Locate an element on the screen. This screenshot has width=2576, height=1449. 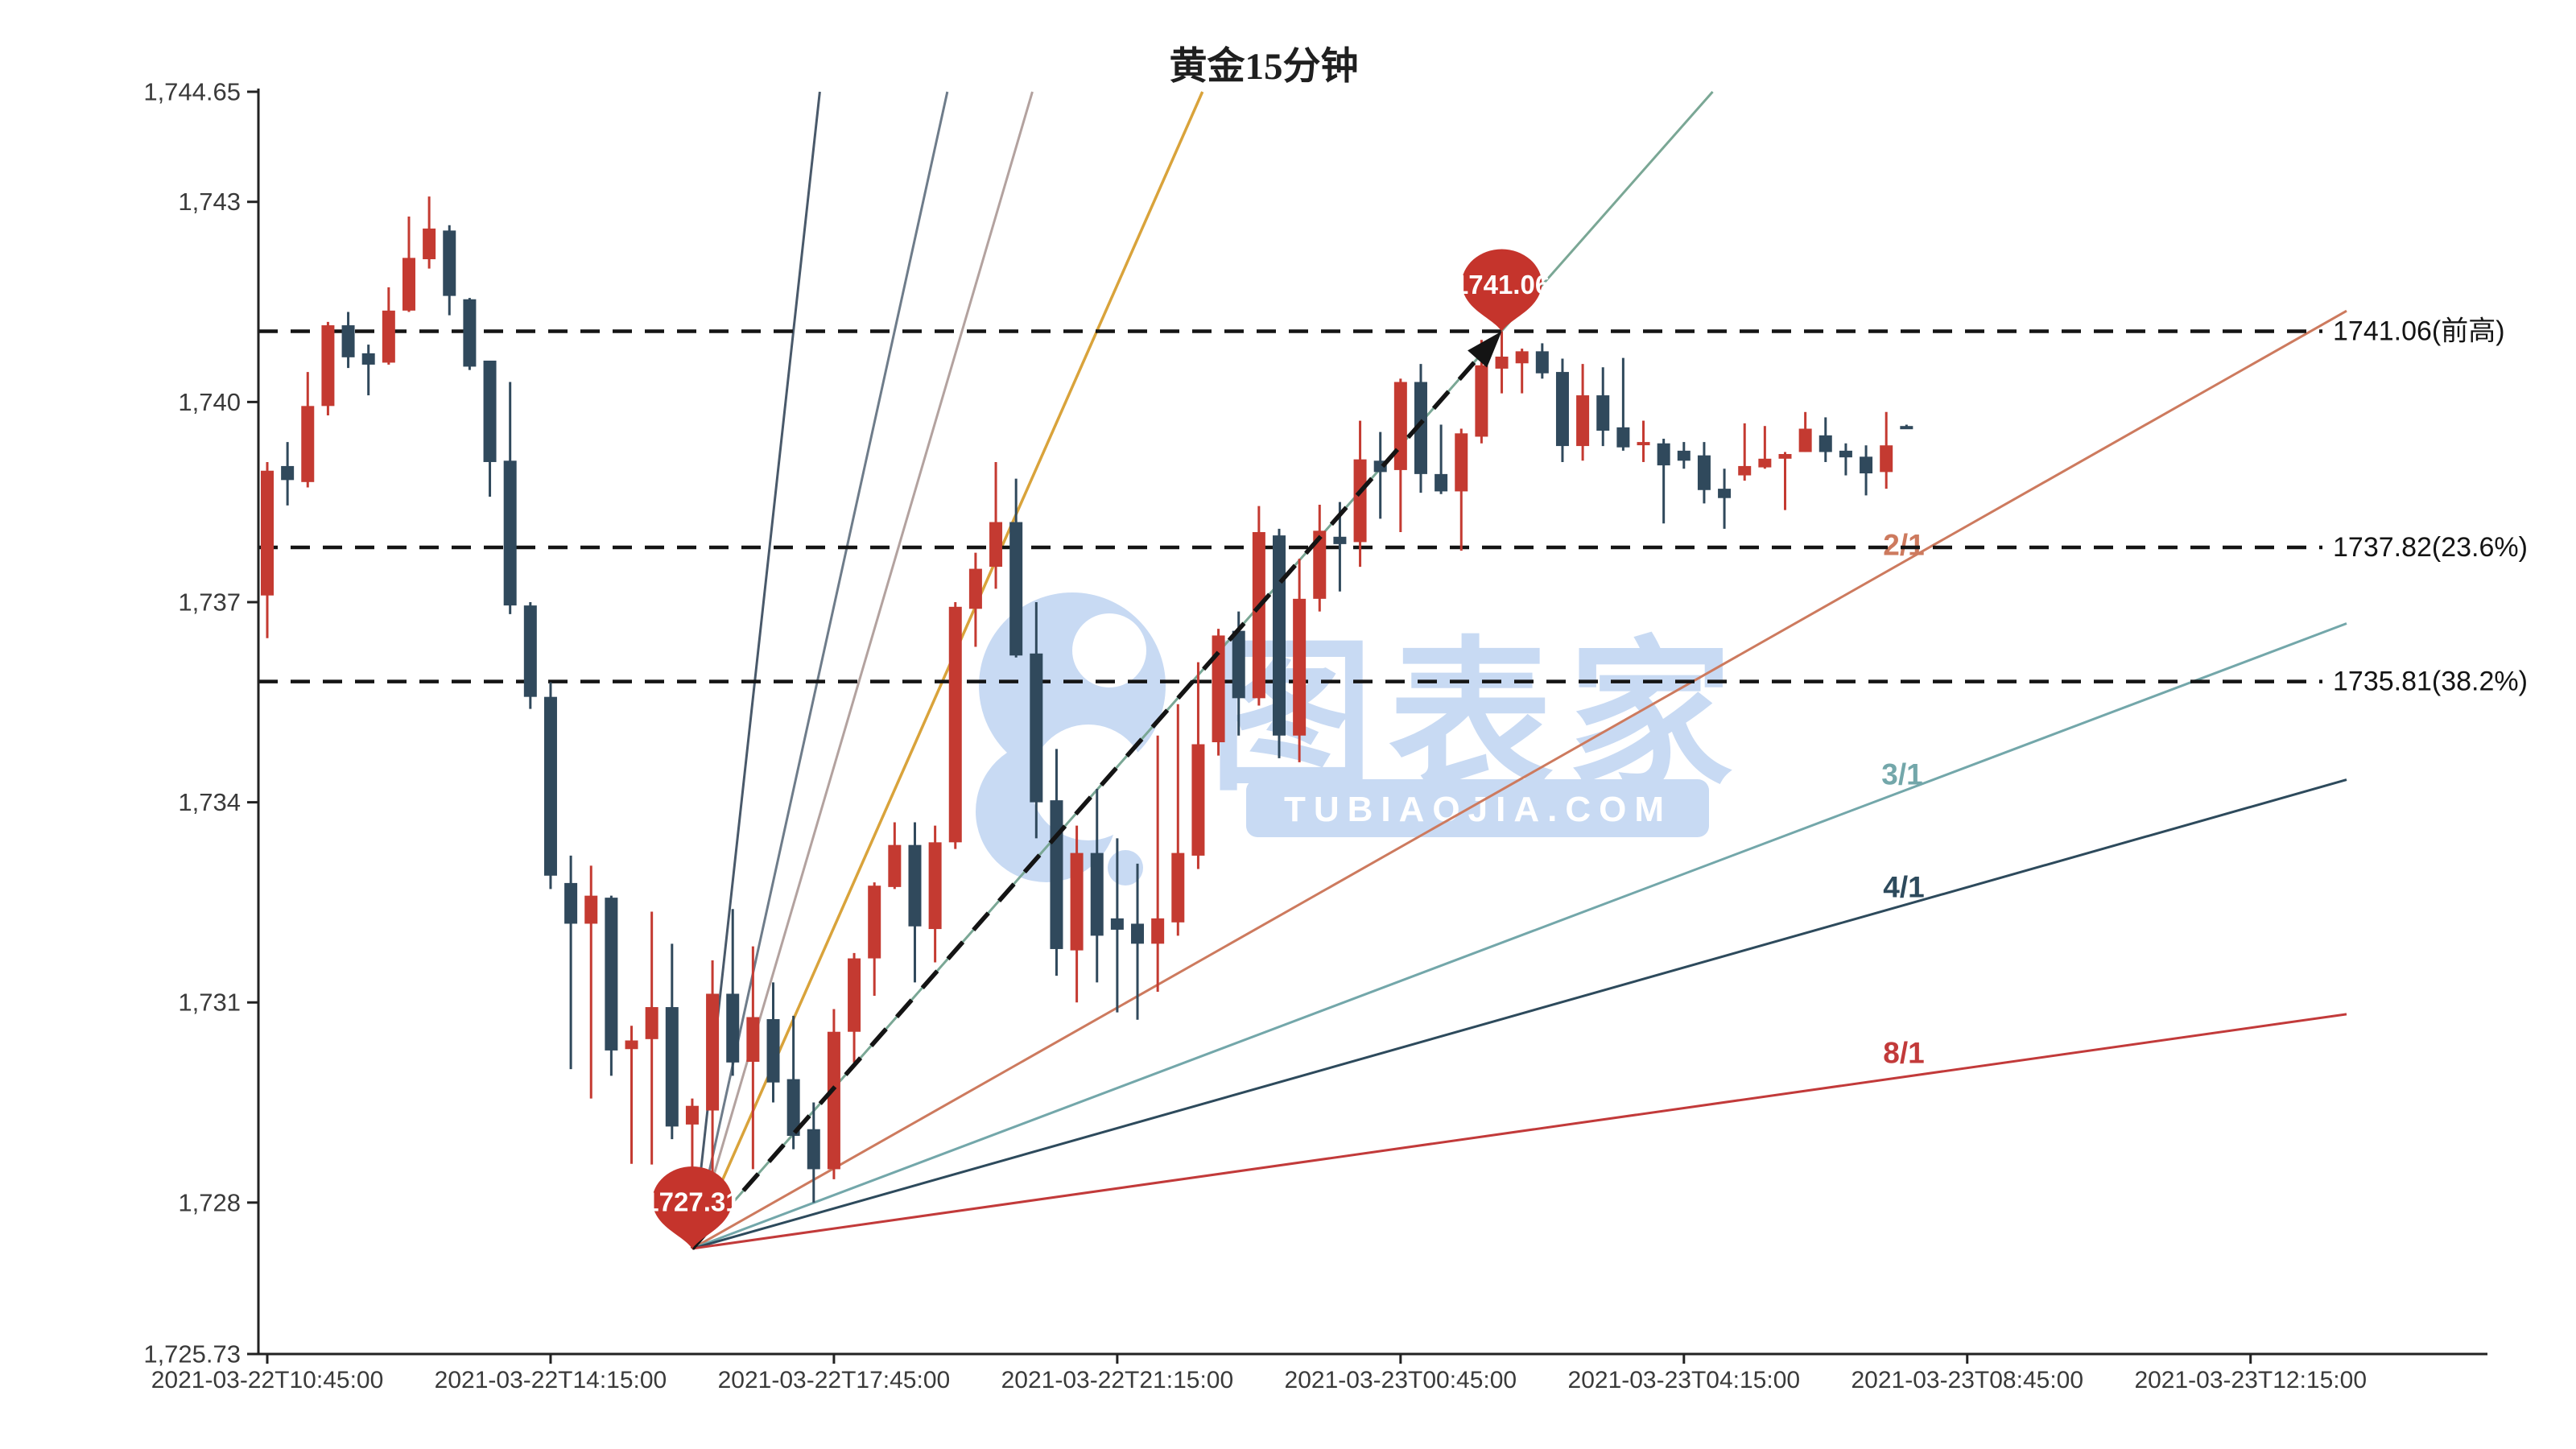
trend-arrowhead is located at coordinates (1485, 349).